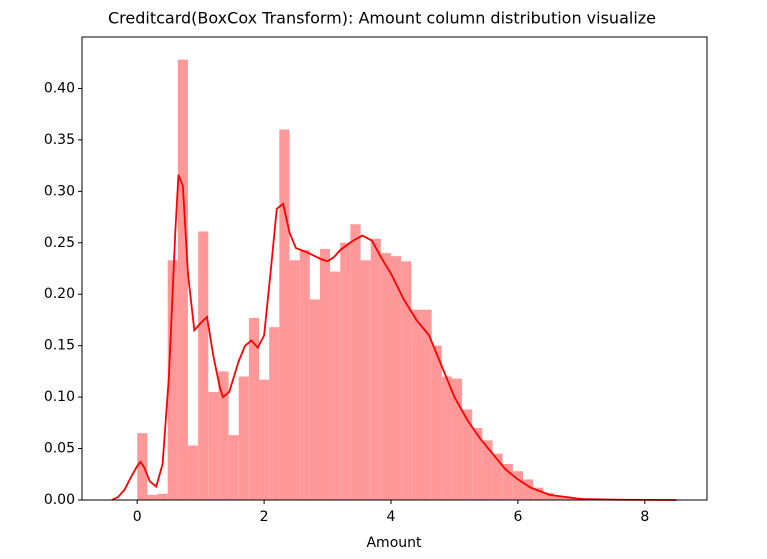 The image size is (767, 559). What do you see at coordinates (394, 543) in the screenshot?
I see `x-axis-label: Amount` at bounding box center [394, 543].